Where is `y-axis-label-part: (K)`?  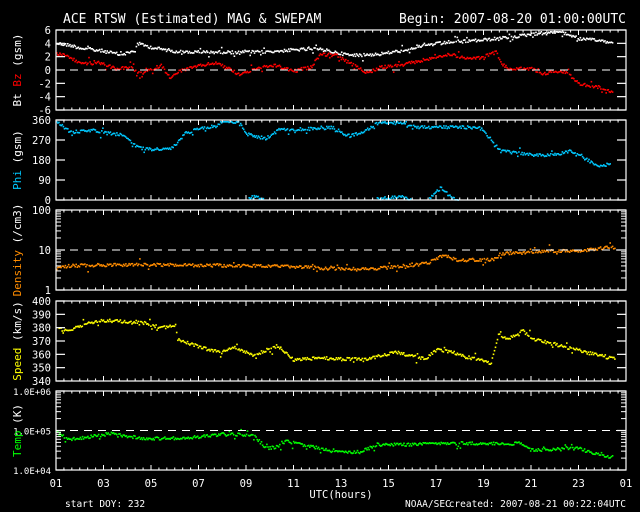 y-axis-label-part: (K) is located at coordinates (17, 417).